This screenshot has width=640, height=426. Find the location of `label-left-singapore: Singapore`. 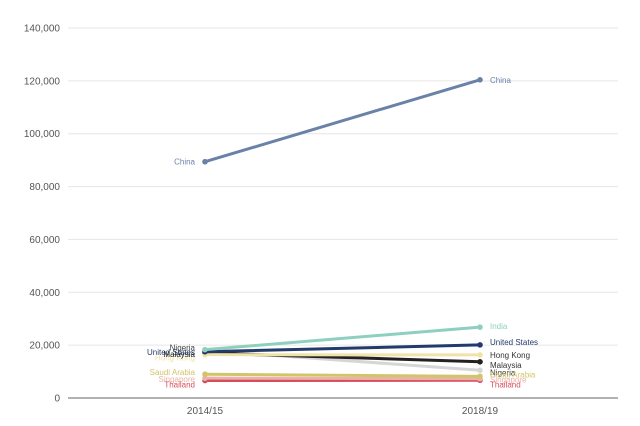

label-left-singapore: Singapore is located at coordinates (177, 379).